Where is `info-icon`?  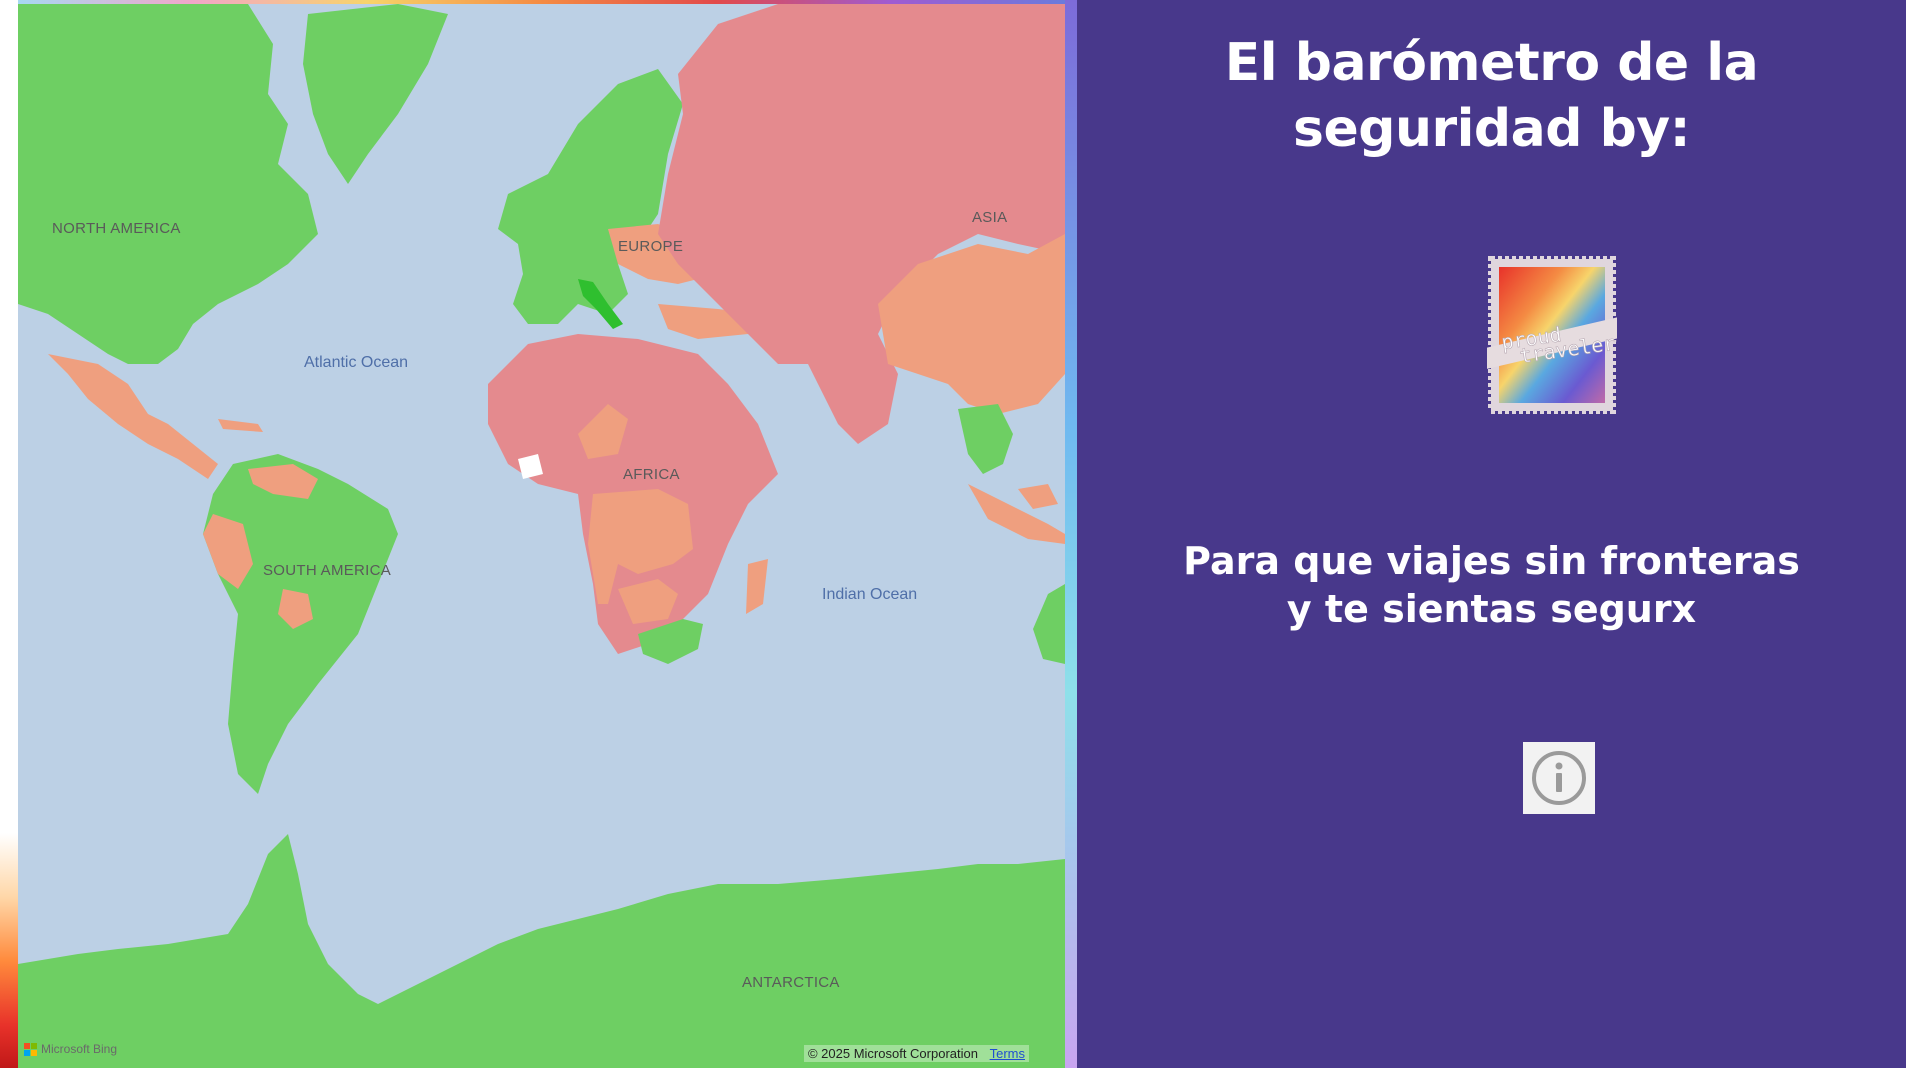 info-icon is located at coordinates (1559, 778).